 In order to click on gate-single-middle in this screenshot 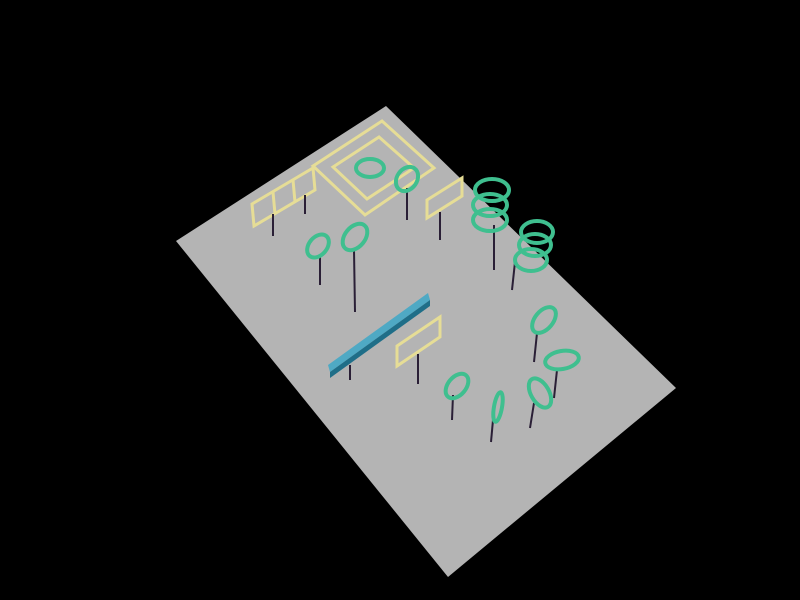, I will do `click(418, 349)`.